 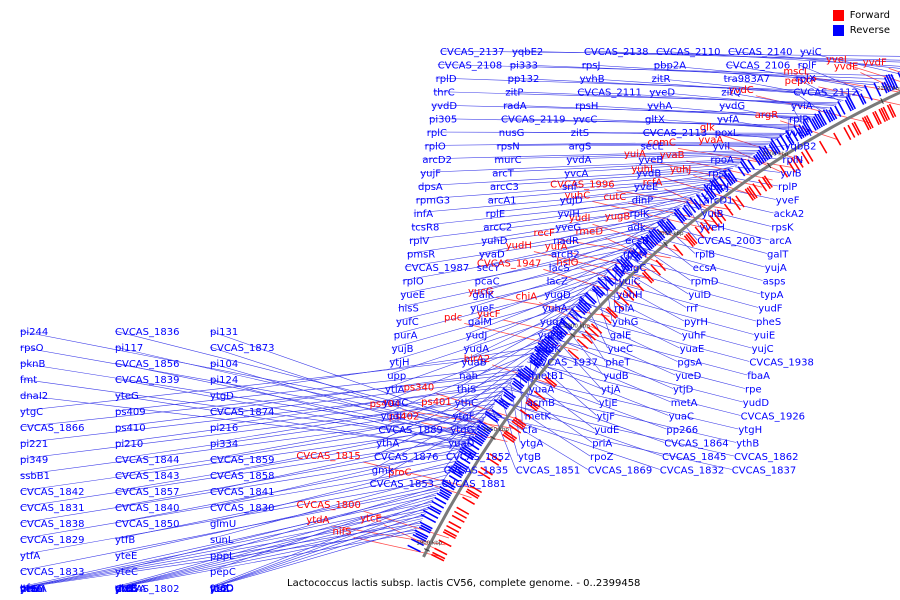 What do you see at coordinates (52, 508) in the screenshot?
I see `gene-label-reverse: CVCAS_1831` at bounding box center [52, 508].